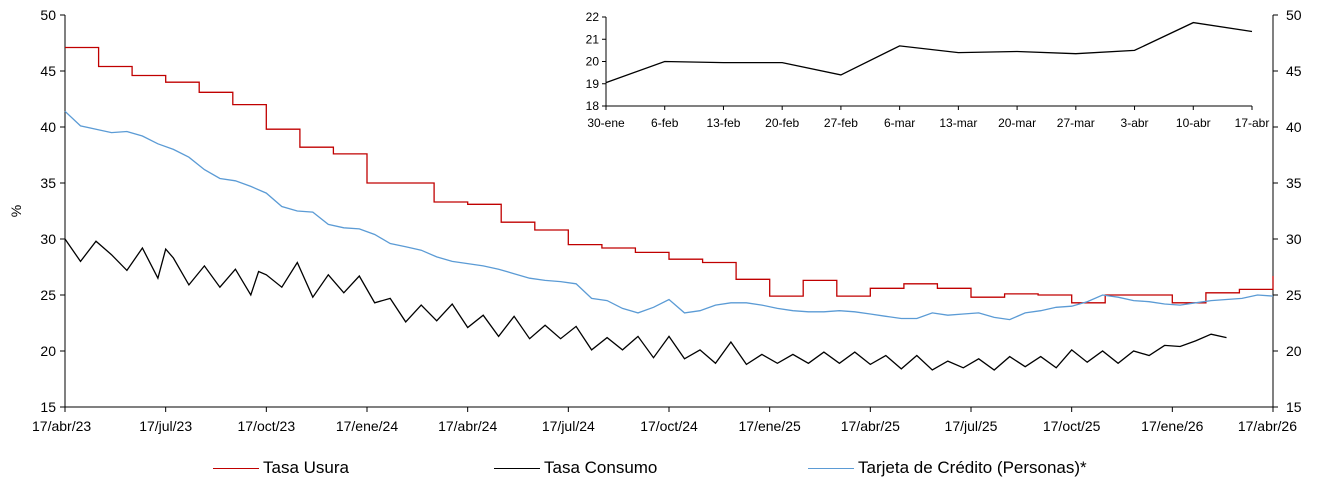 The height and width of the screenshot is (485, 1320). What do you see at coordinates (48, 183) in the screenshot?
I see `y-tick-label: 35` at bounding box center [48, 183].